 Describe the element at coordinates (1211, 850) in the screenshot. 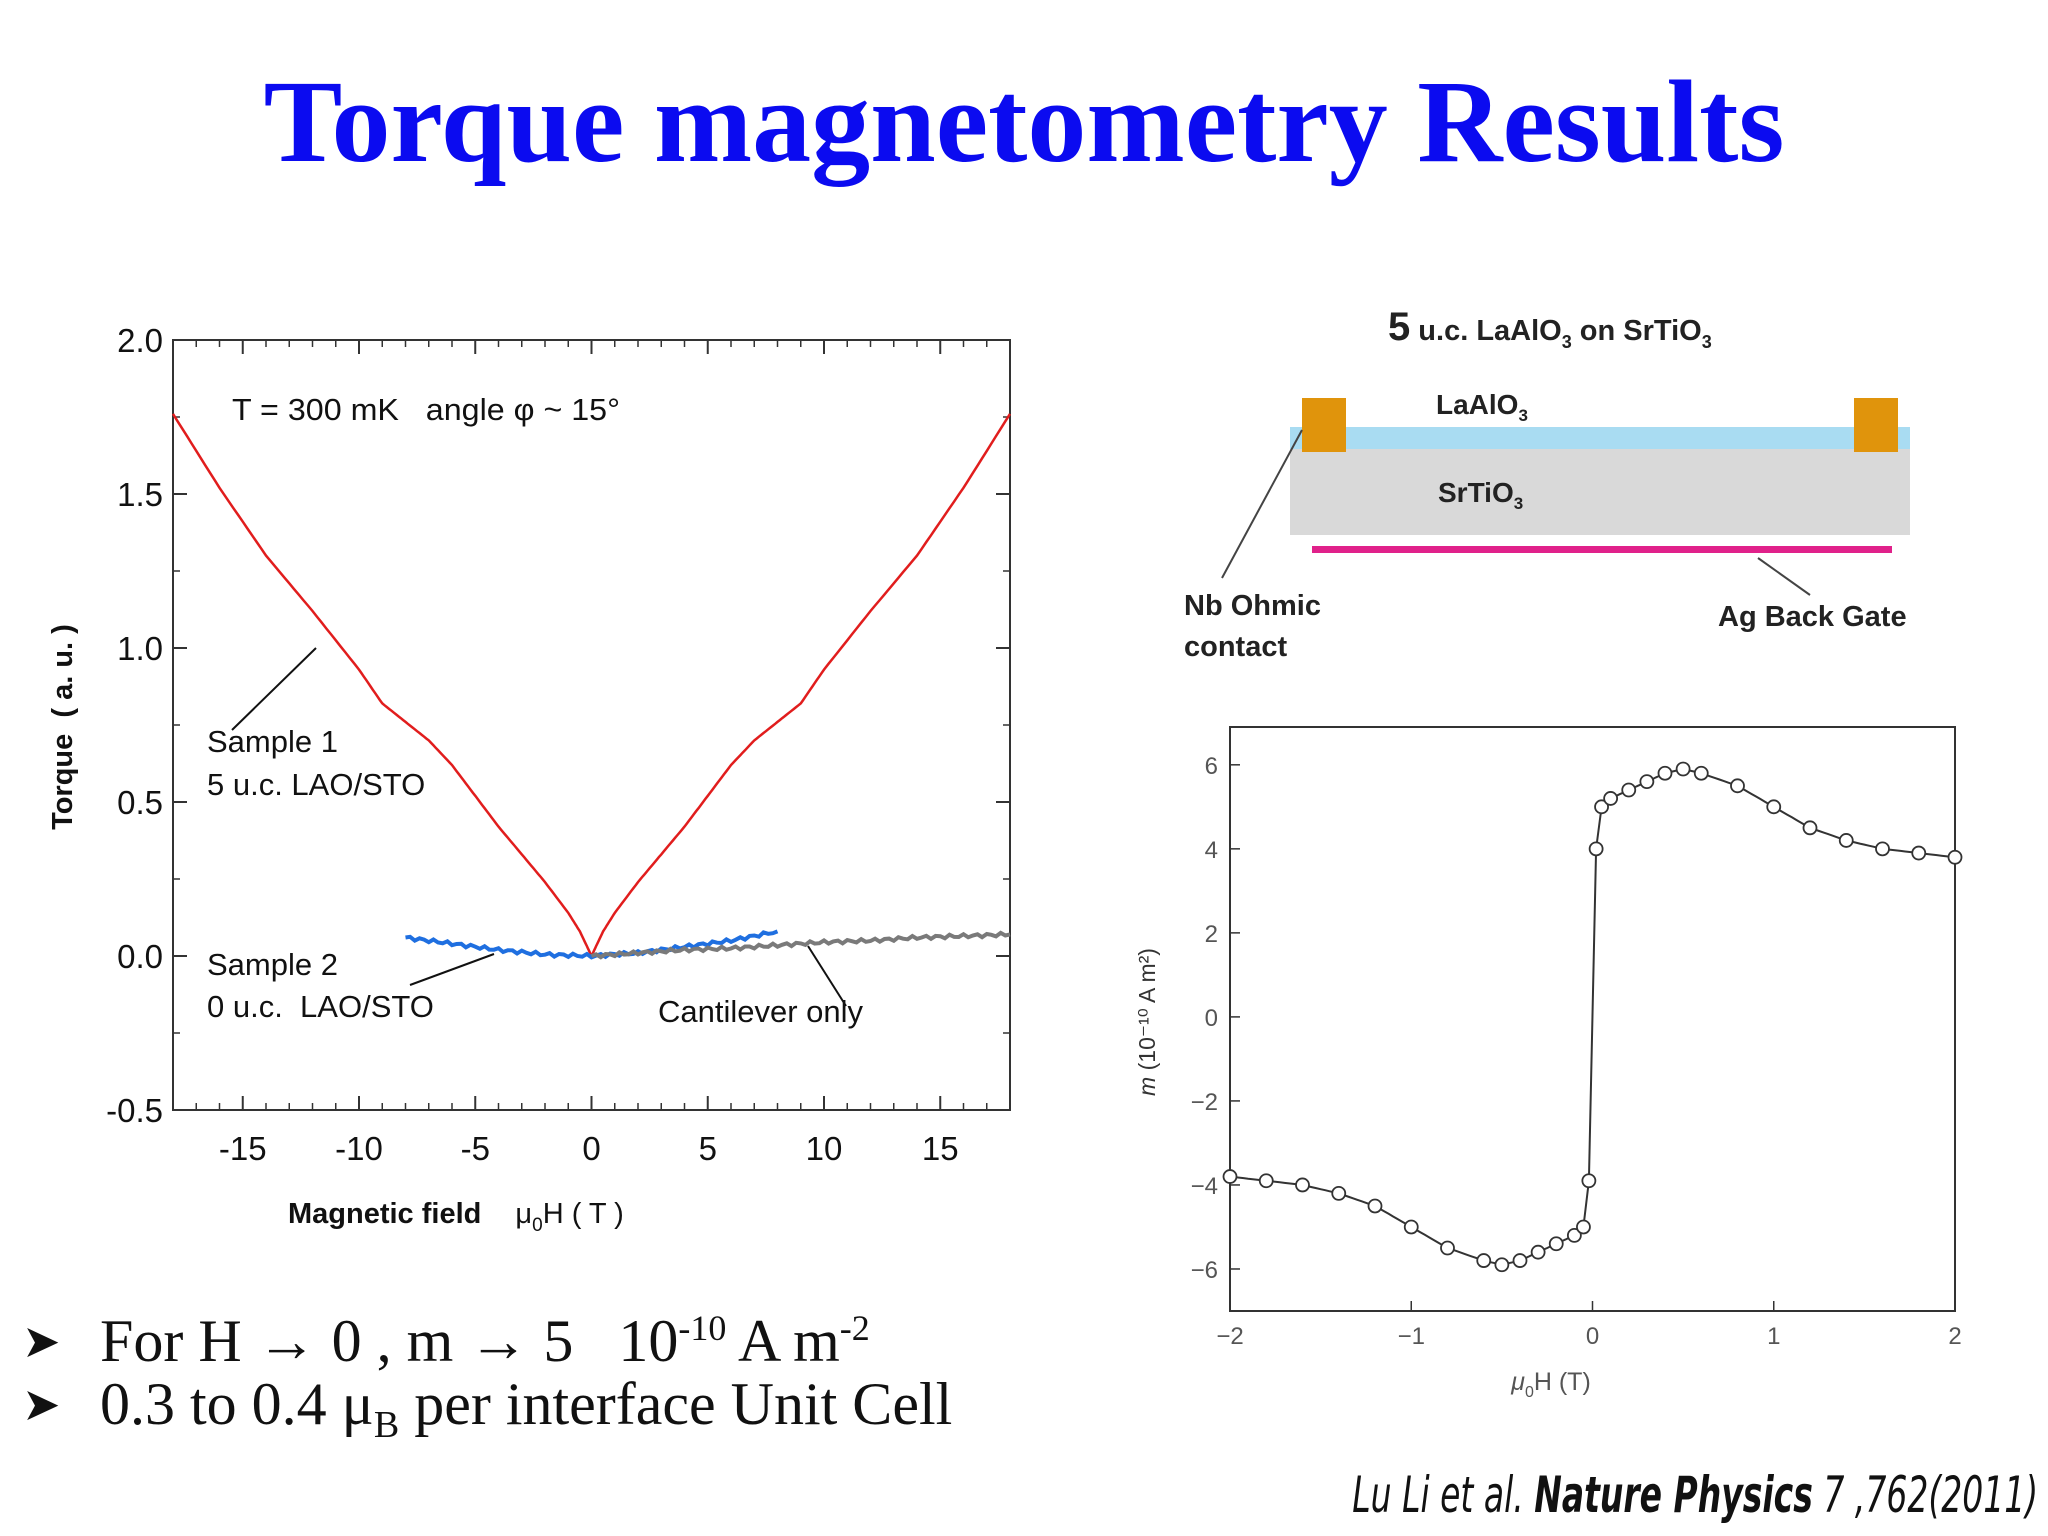

I see `y-tick-label: 4` at that location.